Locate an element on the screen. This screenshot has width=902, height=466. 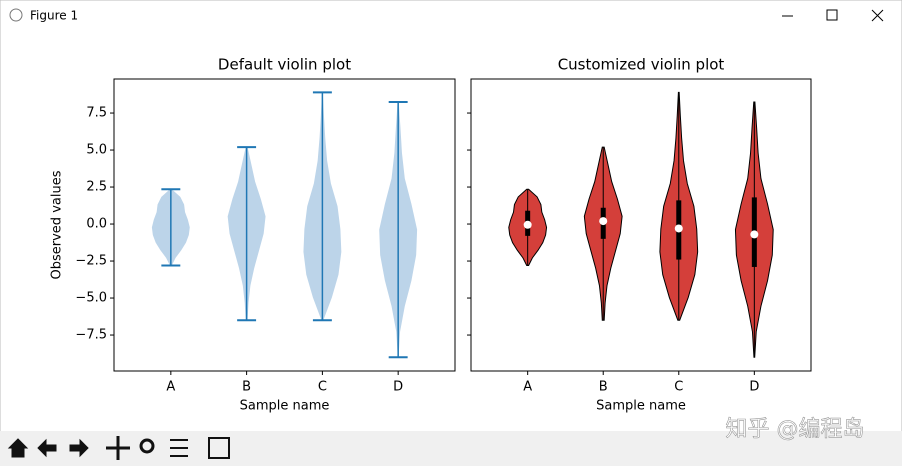
y-tick-label: −2.5 is located at coordinates (91, 261).